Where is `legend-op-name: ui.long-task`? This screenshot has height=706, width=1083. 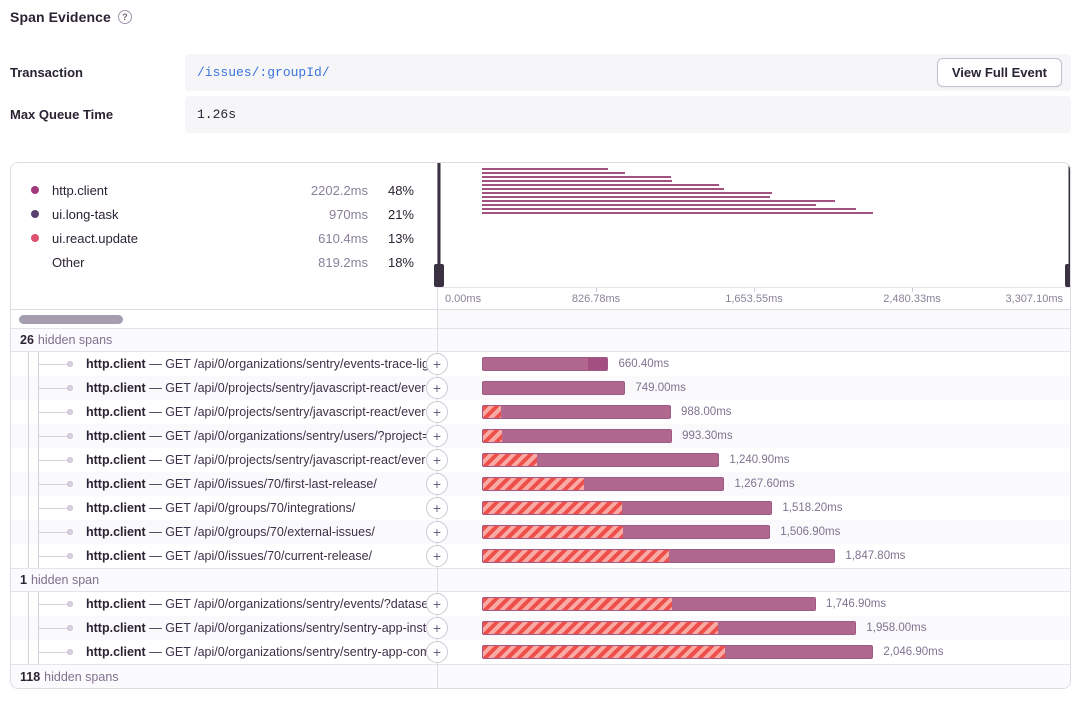
legend-op-name: ui.long-task is located at coordinates (85, 214).